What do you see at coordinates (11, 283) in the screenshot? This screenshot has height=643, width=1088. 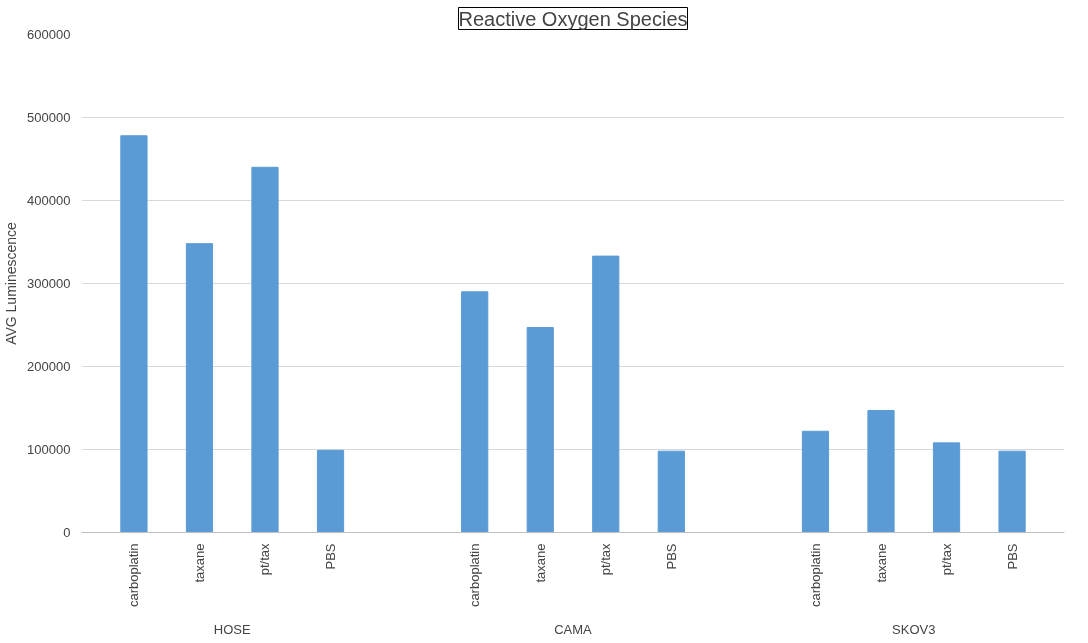 I see `y-axis-title: AVG Luminescence` at bounding box center [11, 283].